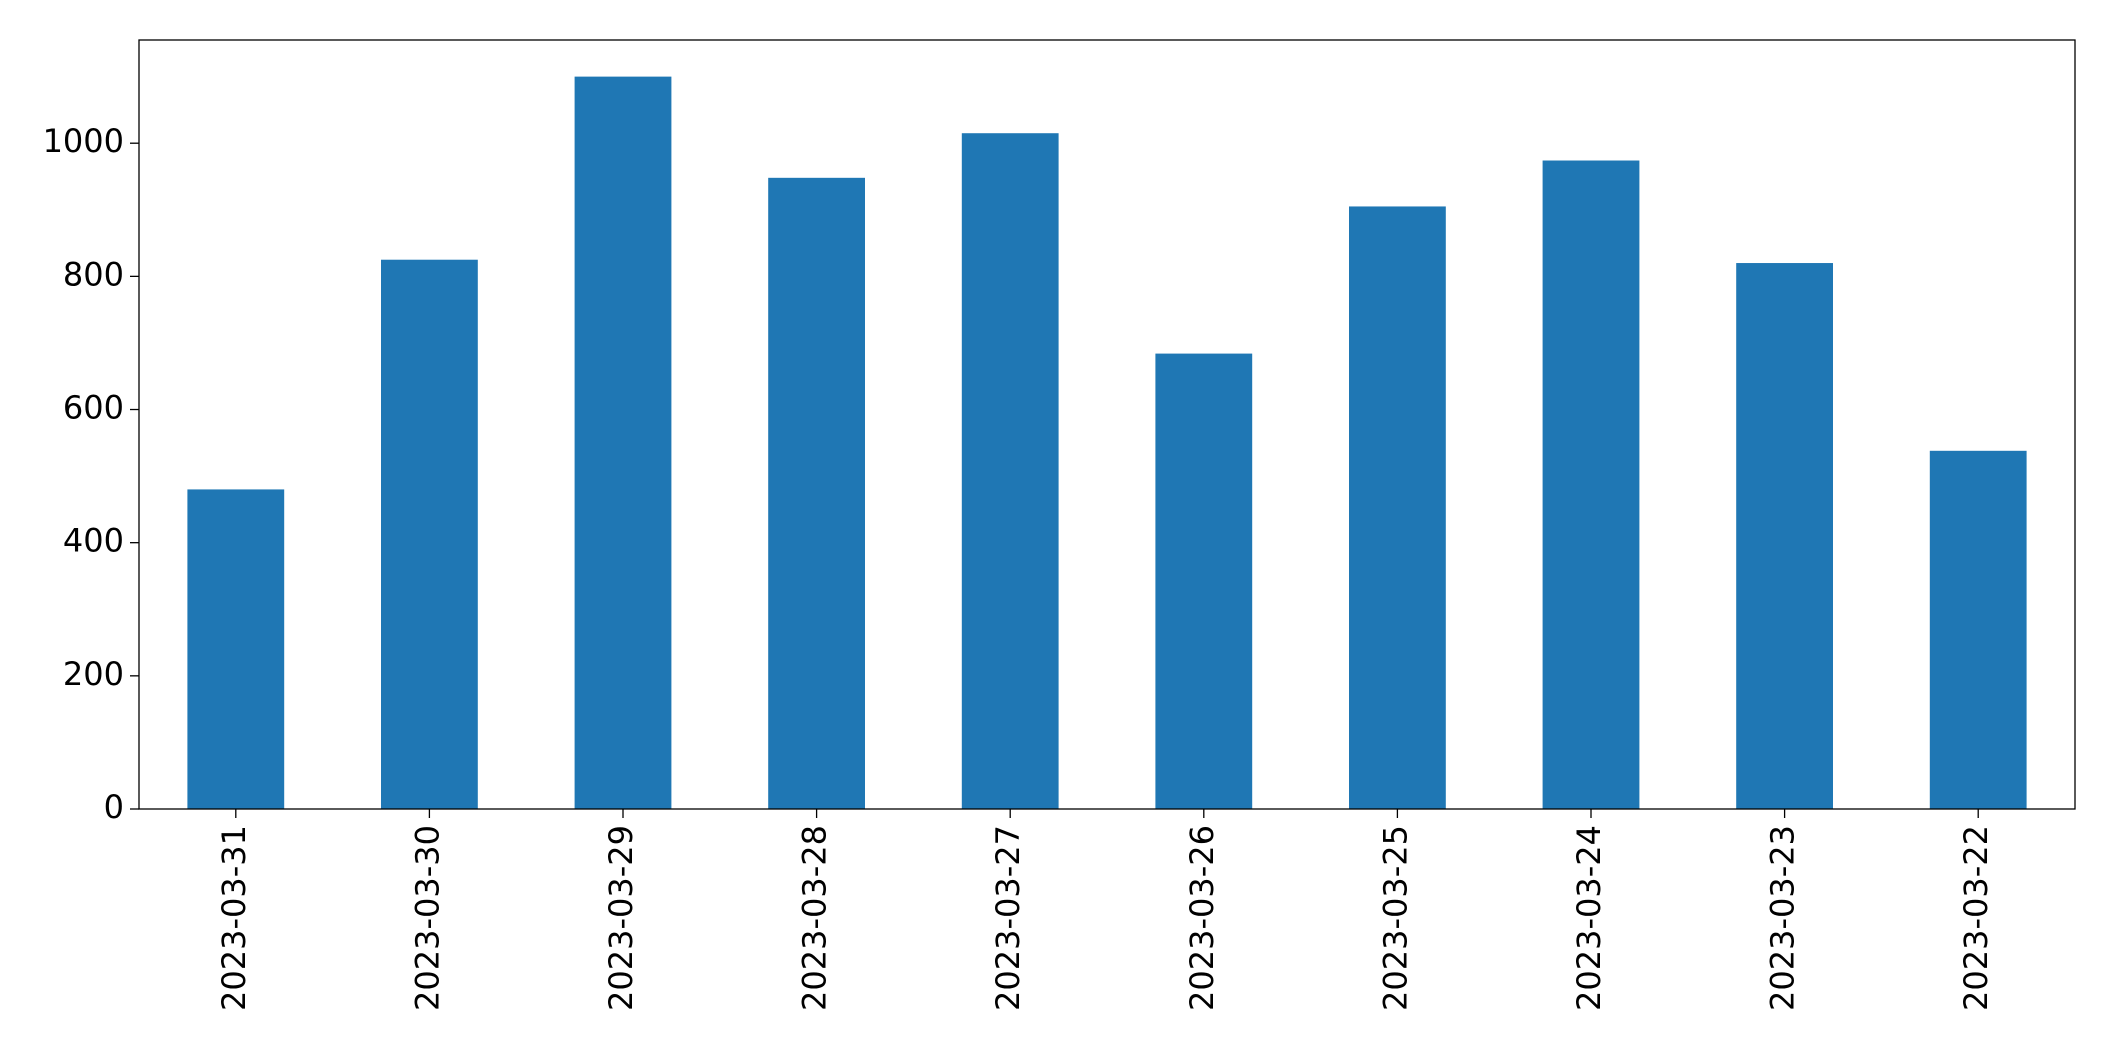 The image size is (2115, 1061). Describe the element at coordinates (815, 918) in the screenshot. I see `x-tick-label: 2023-03-28` at that location.